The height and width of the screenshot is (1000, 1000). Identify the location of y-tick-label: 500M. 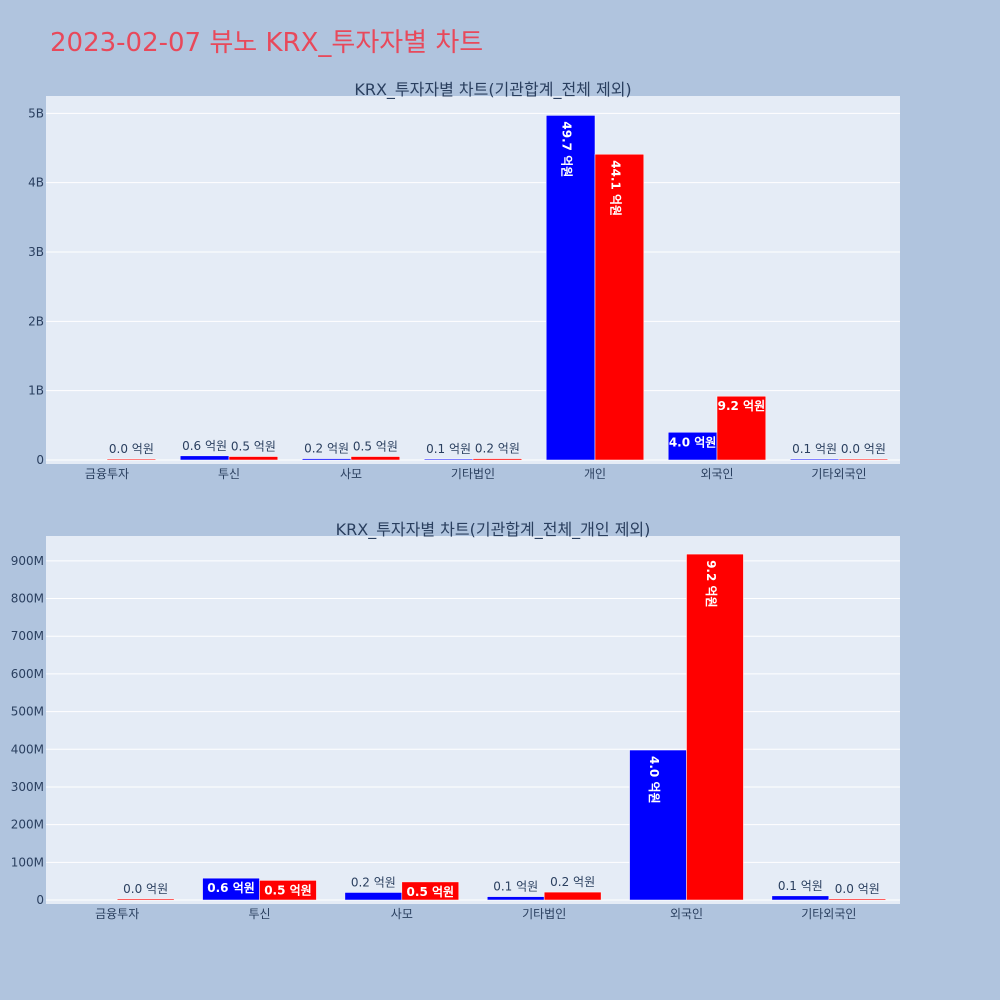
(27, 712).